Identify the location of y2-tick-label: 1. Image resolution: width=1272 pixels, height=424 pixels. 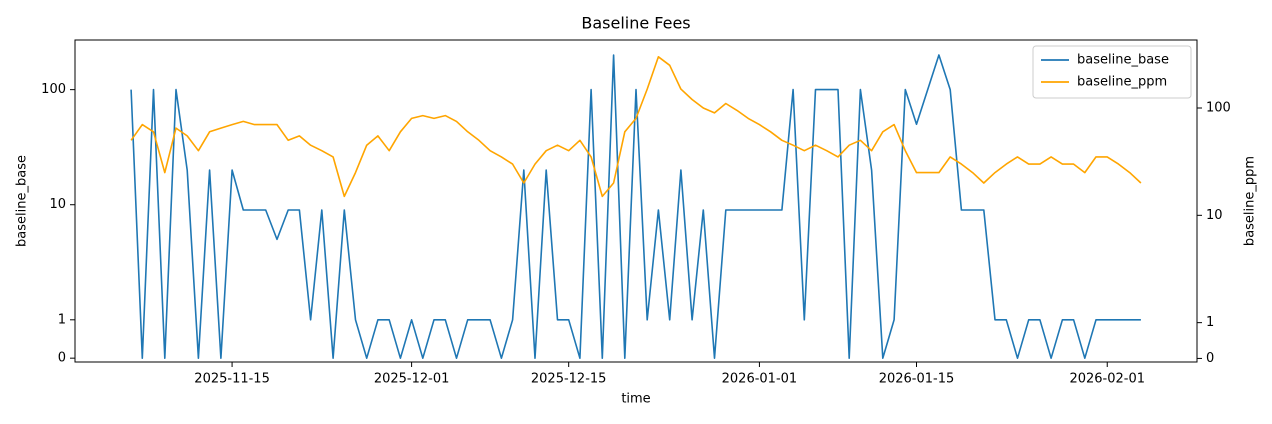
(1210, 322).